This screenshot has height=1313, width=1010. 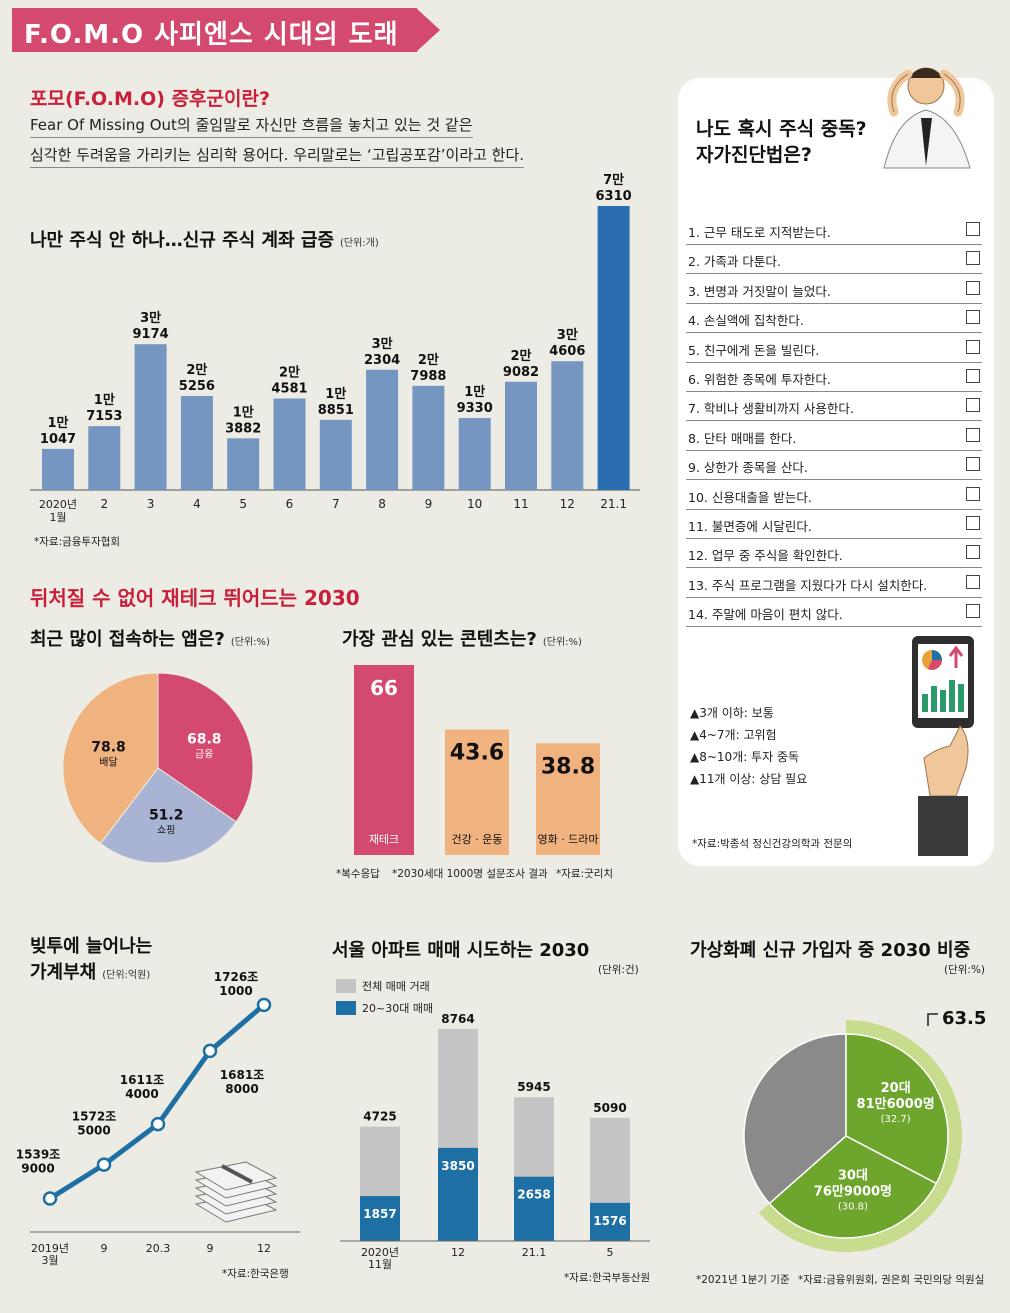 What do you see at coordinates (943, 746) in the screenshot?
I see `tablet-hand-illustration` at bounding box center [943, 746].